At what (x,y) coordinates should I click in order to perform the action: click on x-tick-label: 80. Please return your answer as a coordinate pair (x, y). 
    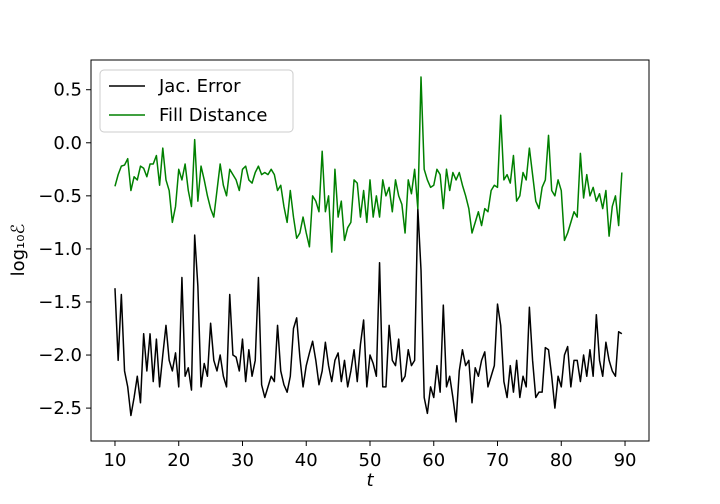
    Looking at the image, I should click on (561, 460).